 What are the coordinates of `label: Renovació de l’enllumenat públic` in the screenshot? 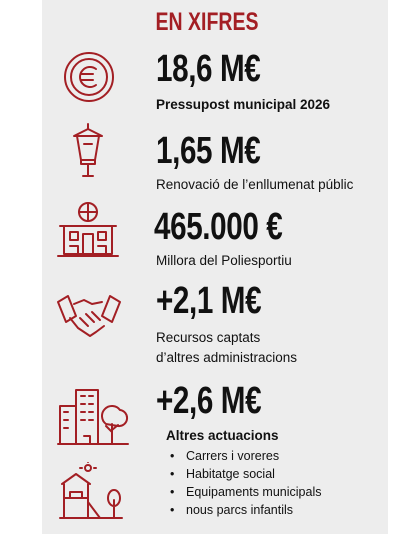 It's located at (255, 184).